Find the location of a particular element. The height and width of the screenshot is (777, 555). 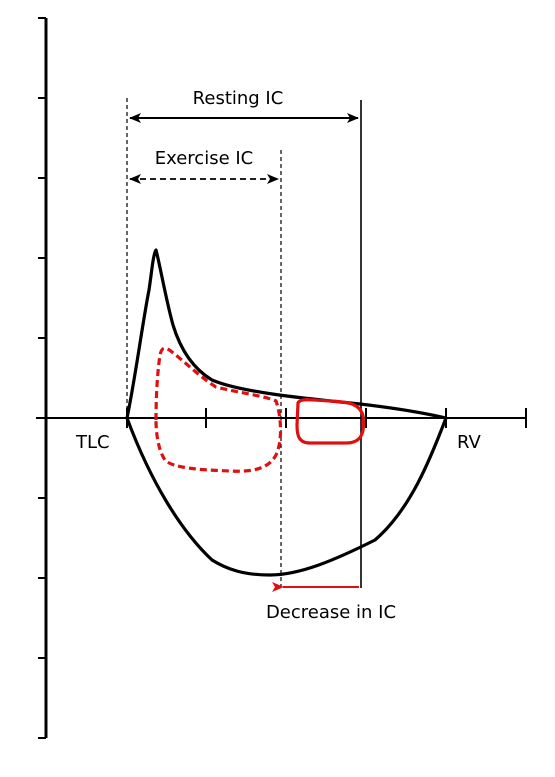

exercise-ic-label: Exercise IC is located at coordinates (204, 158).